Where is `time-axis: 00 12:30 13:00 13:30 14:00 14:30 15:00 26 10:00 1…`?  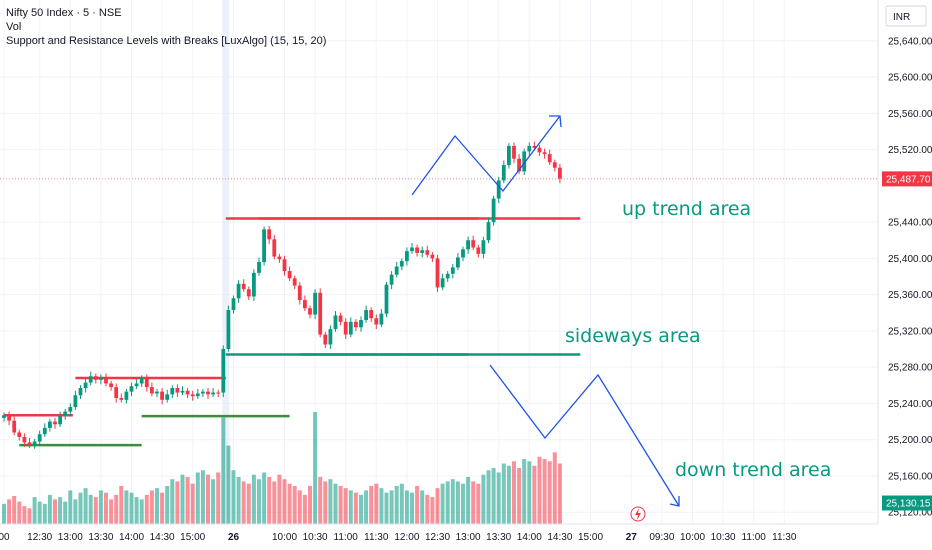
time-axis: 00 12:30 13:00 13:30 14:00 14:30 15:00 26 10:00 1… is located at coordinates (466, 536).